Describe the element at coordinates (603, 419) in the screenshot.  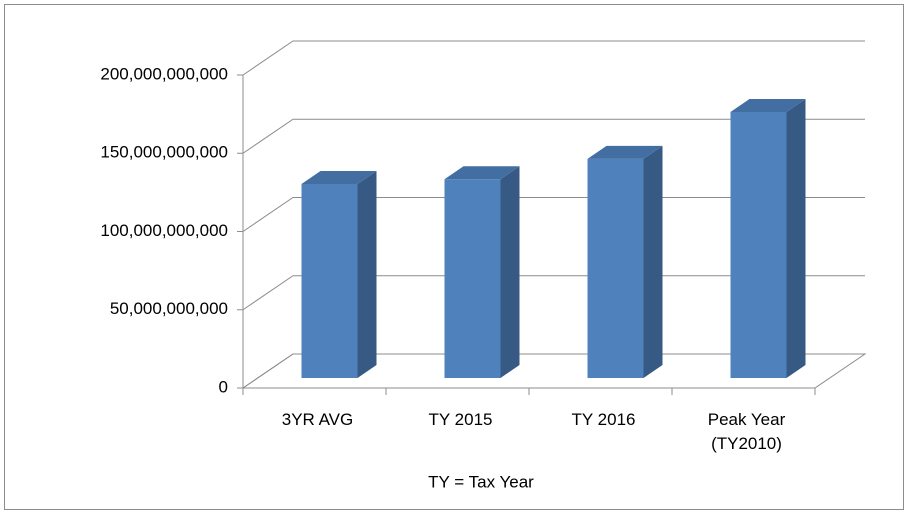
I see `x-tick-label: TY 2016` at that location.